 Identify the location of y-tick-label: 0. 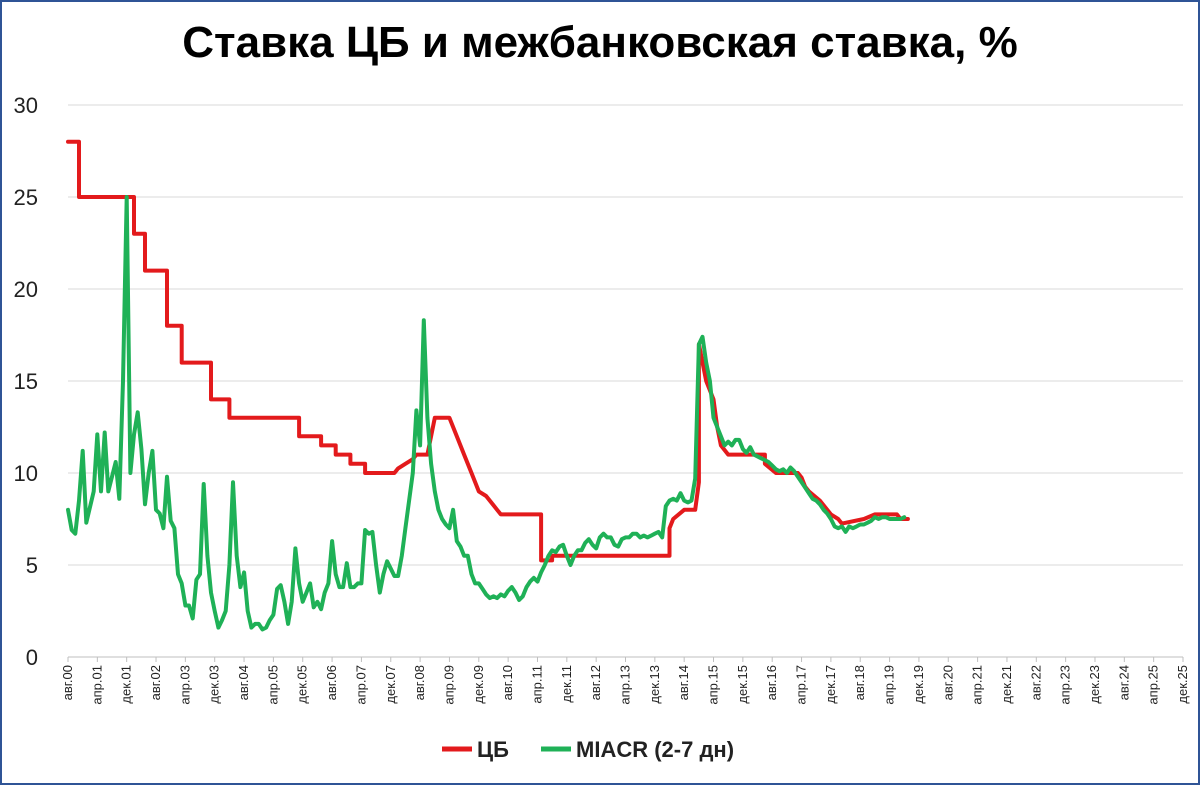
(32, 657).